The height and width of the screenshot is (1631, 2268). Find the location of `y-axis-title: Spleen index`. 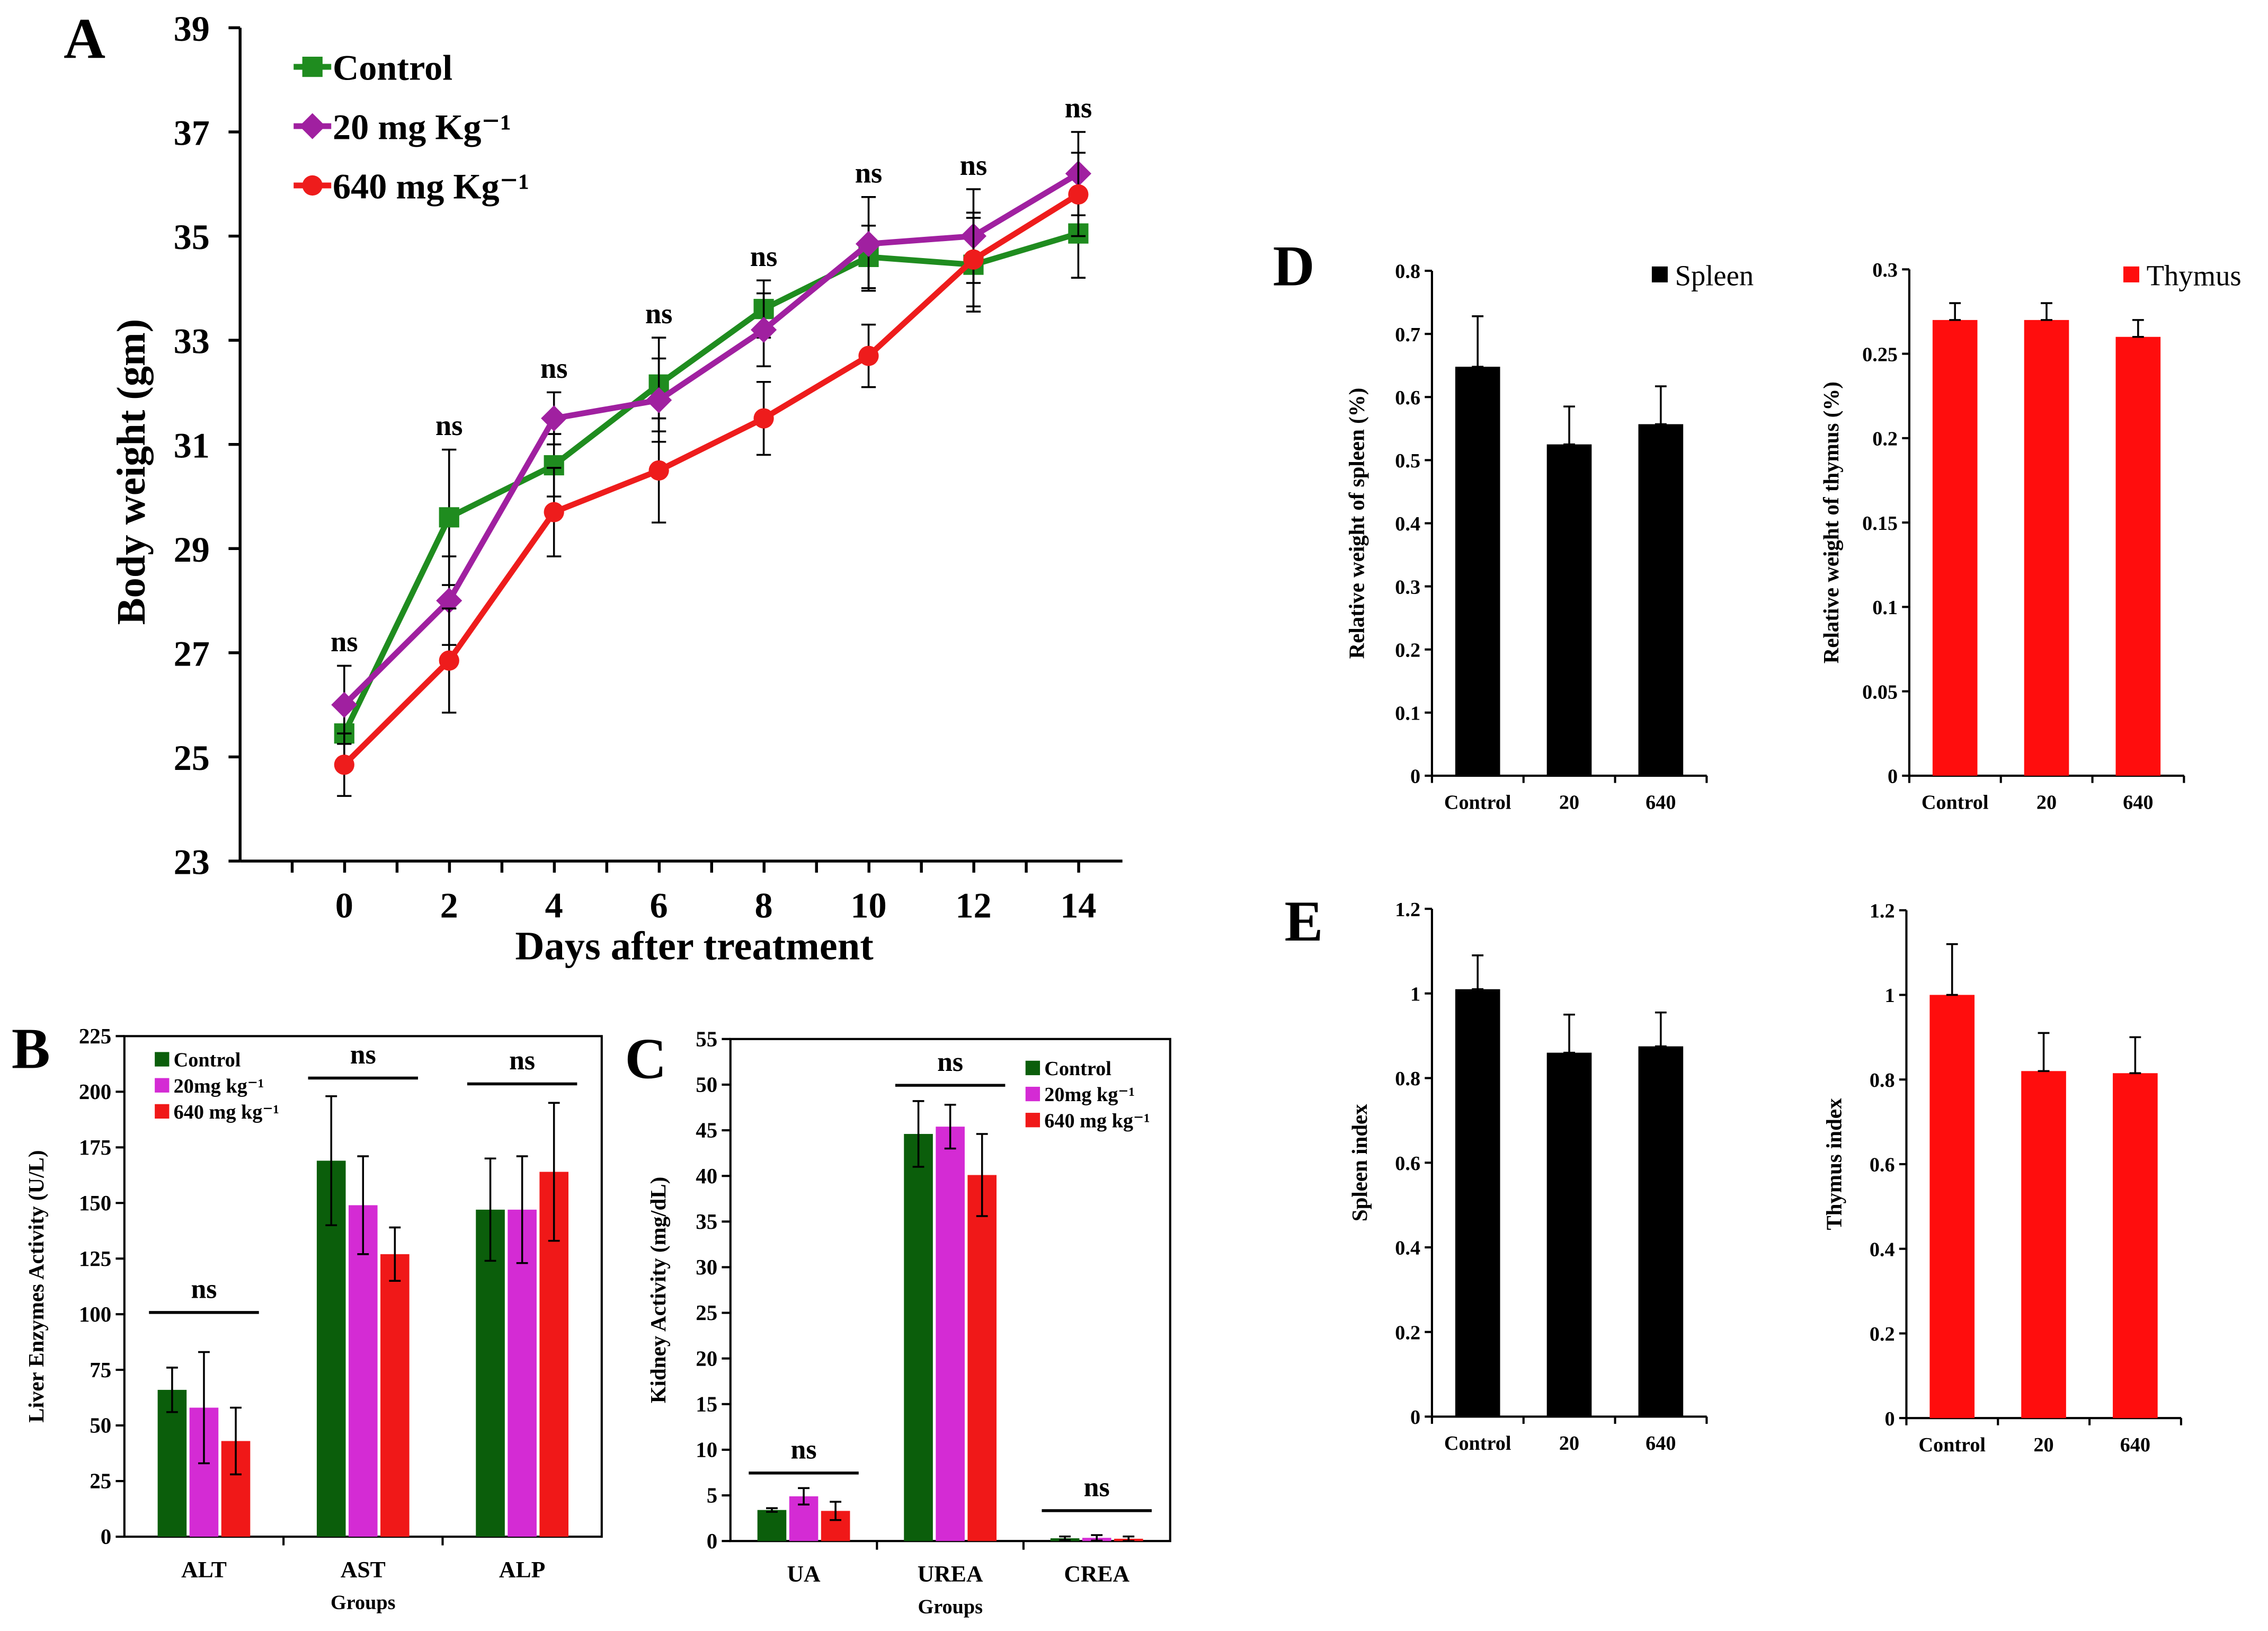

y-axis-title: Spleen index is located at coordinates (1360, 1162).